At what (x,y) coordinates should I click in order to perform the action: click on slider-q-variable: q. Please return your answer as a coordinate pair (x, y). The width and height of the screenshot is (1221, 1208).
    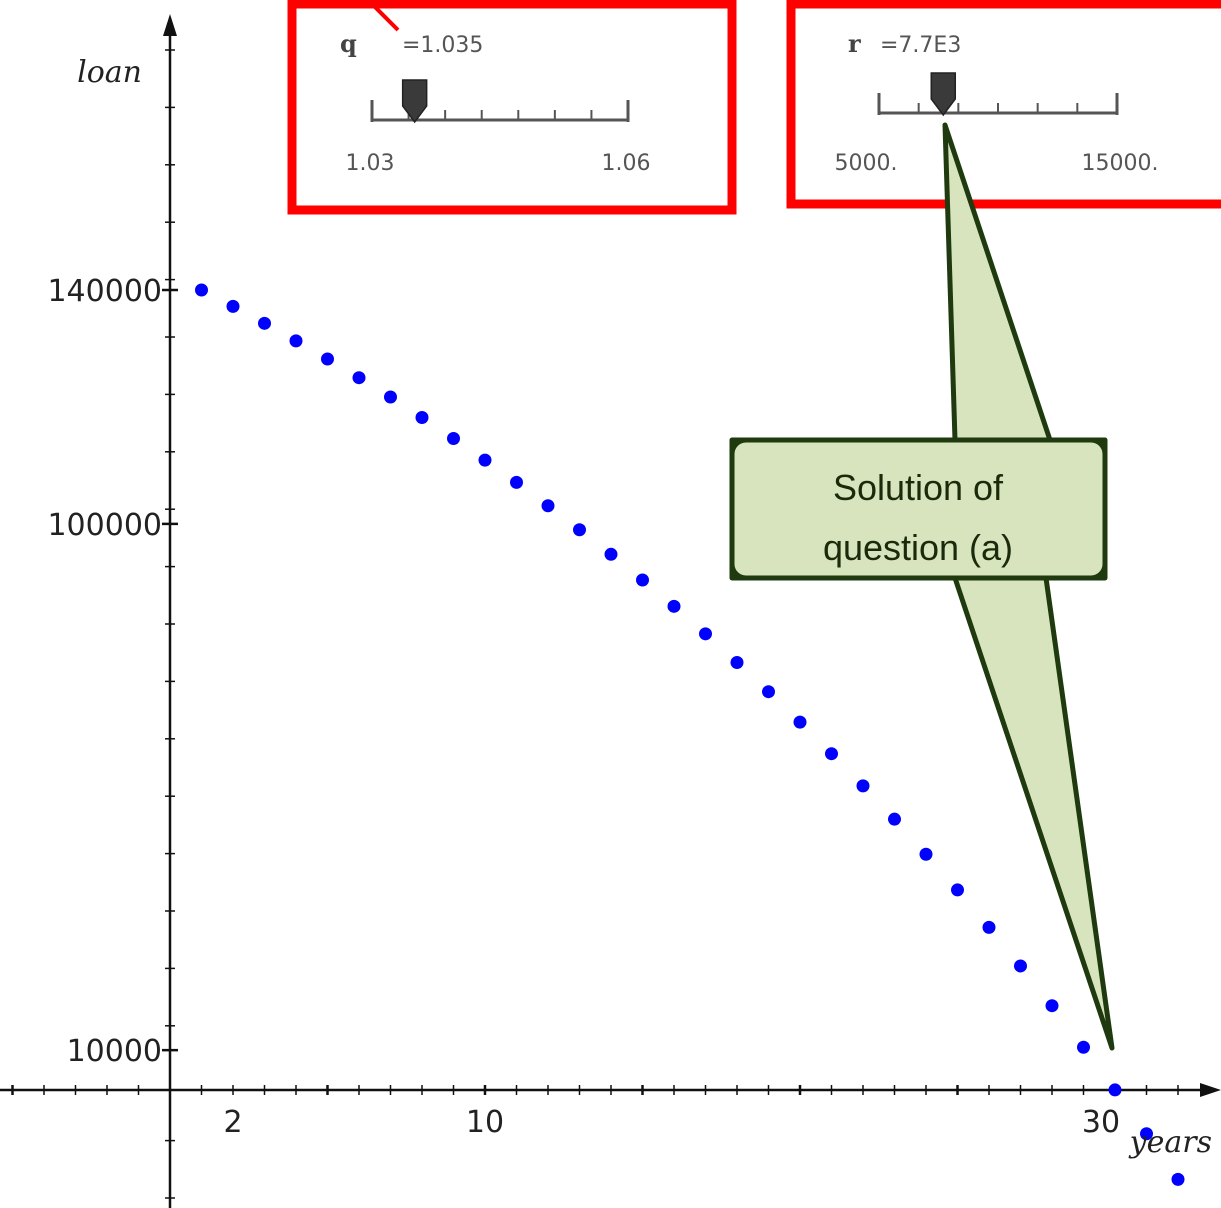
    Looking at the image, I should click on (348, 43).